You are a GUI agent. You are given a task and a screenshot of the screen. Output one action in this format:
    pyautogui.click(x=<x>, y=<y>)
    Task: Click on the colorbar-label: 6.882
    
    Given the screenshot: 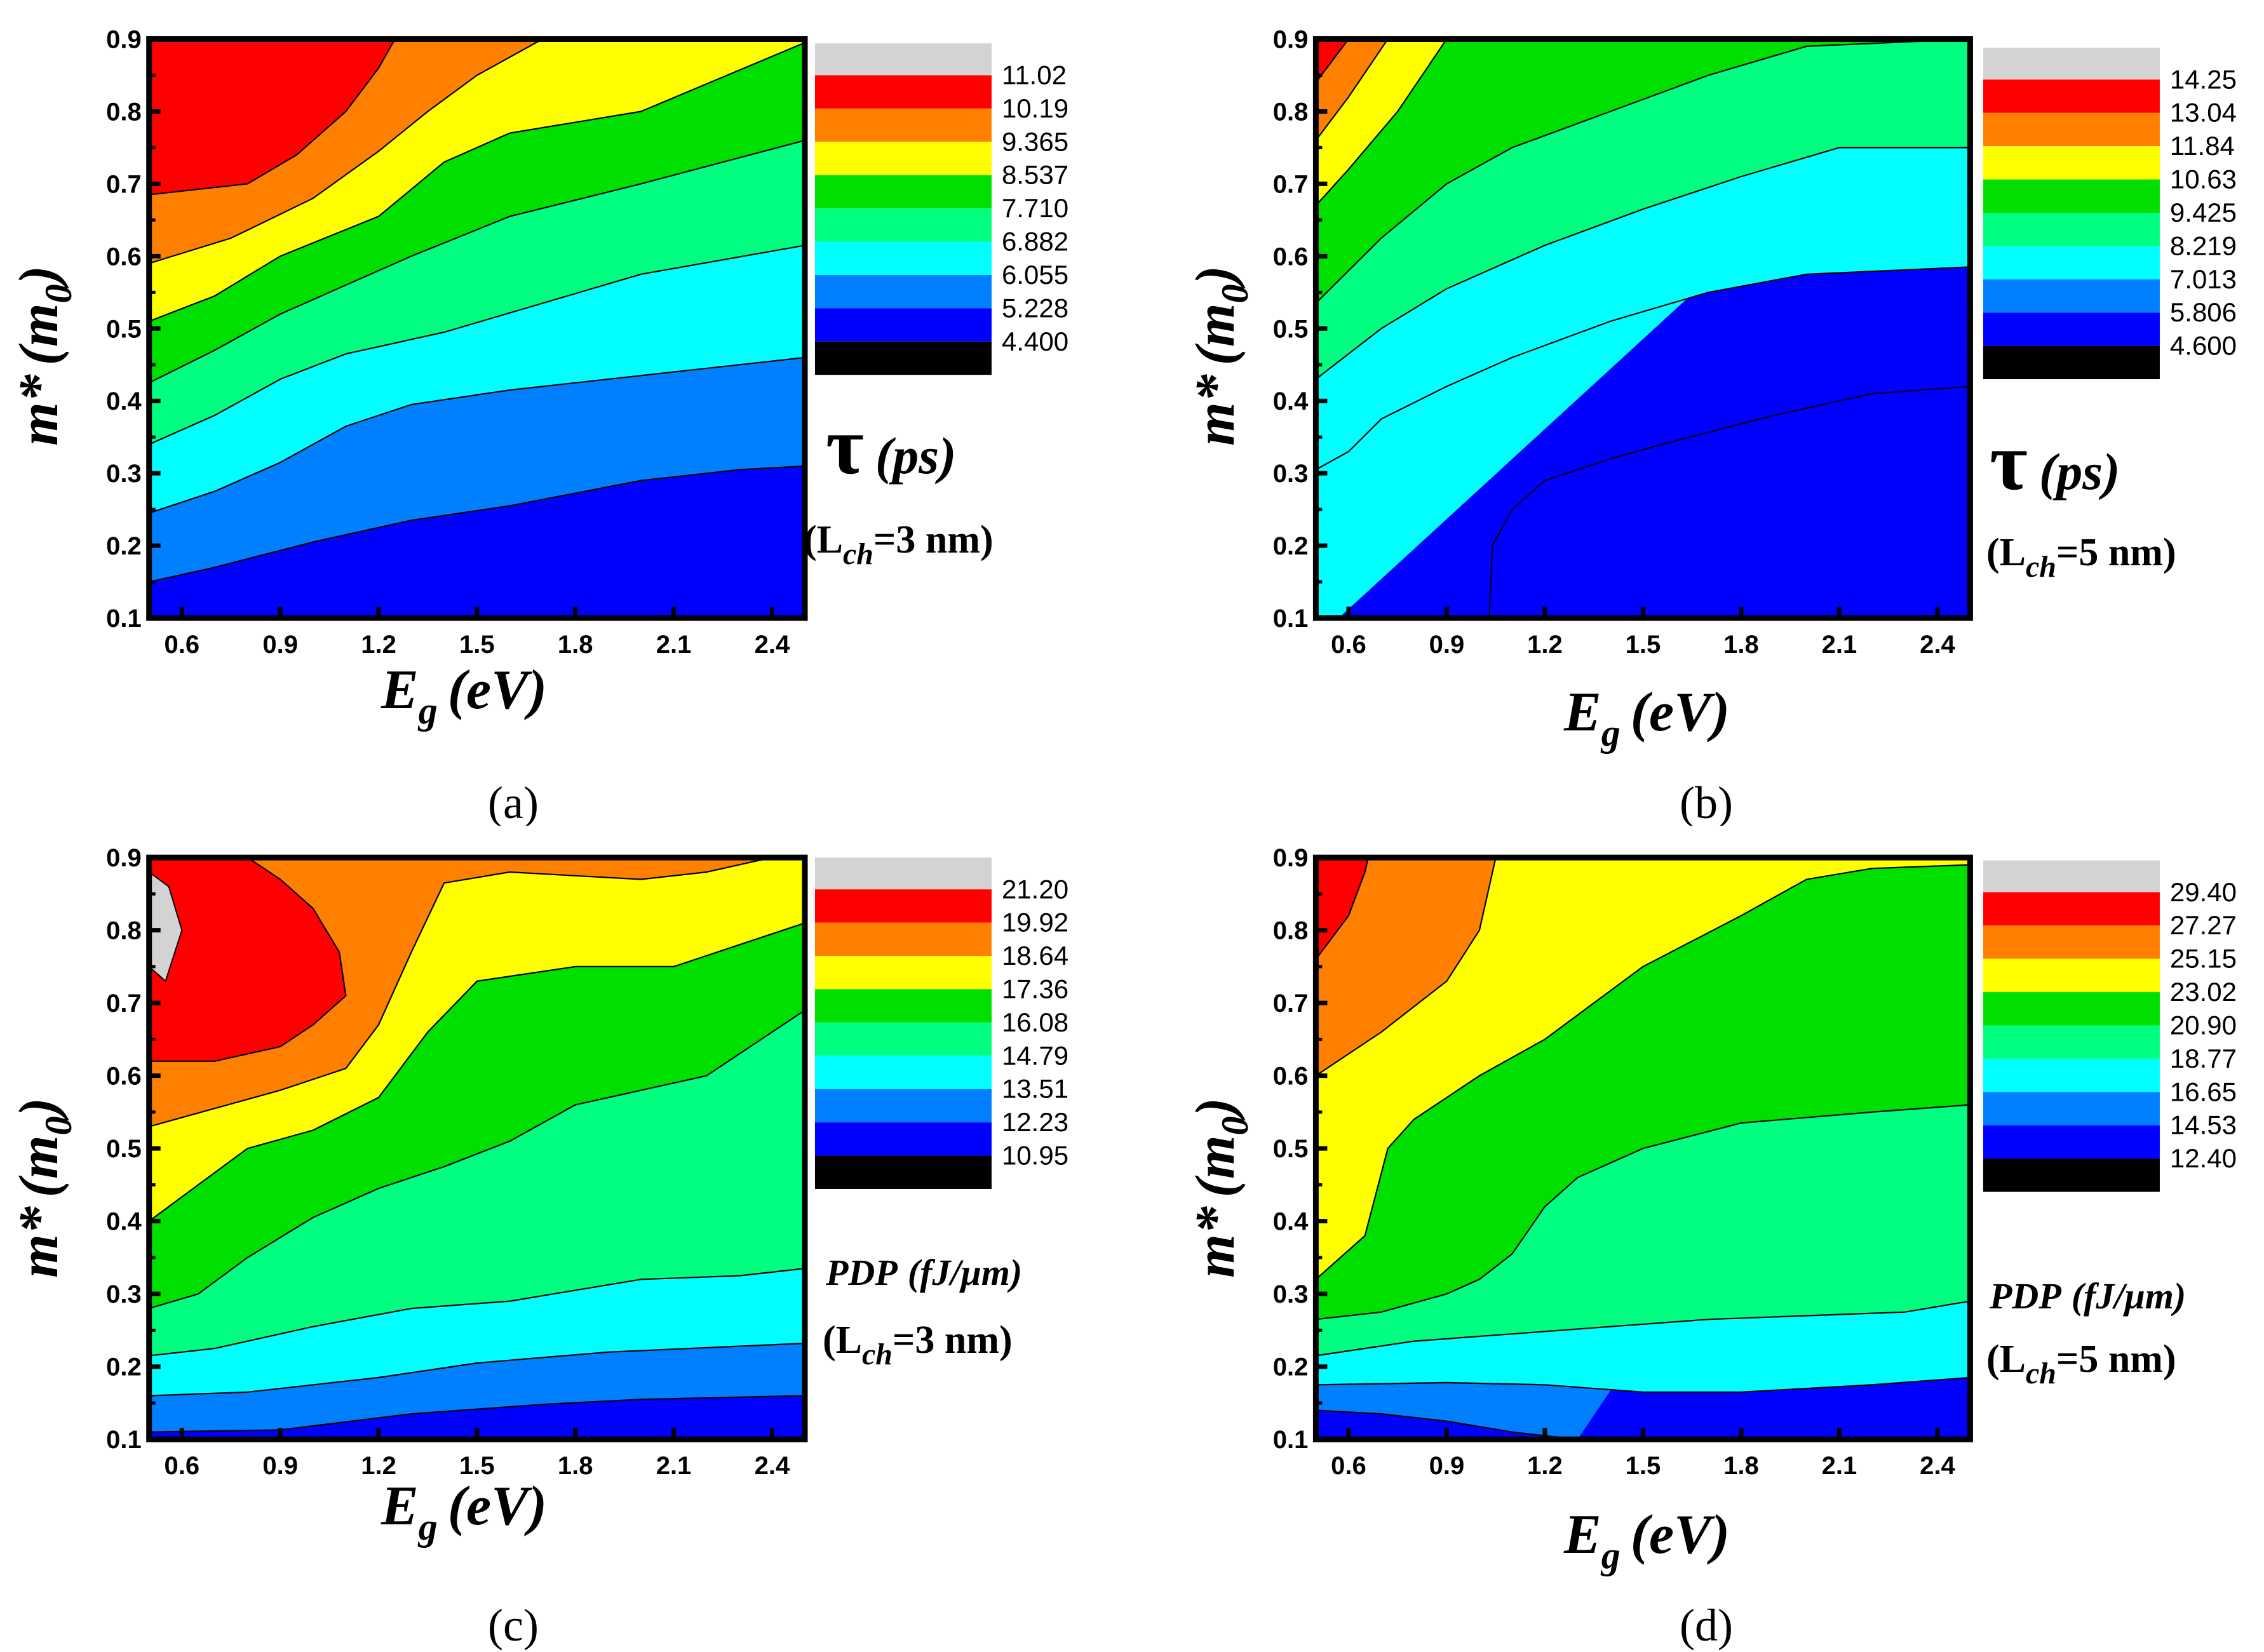 What is the action you would take?
    pyautogui.click(x=1035, y=242)
    